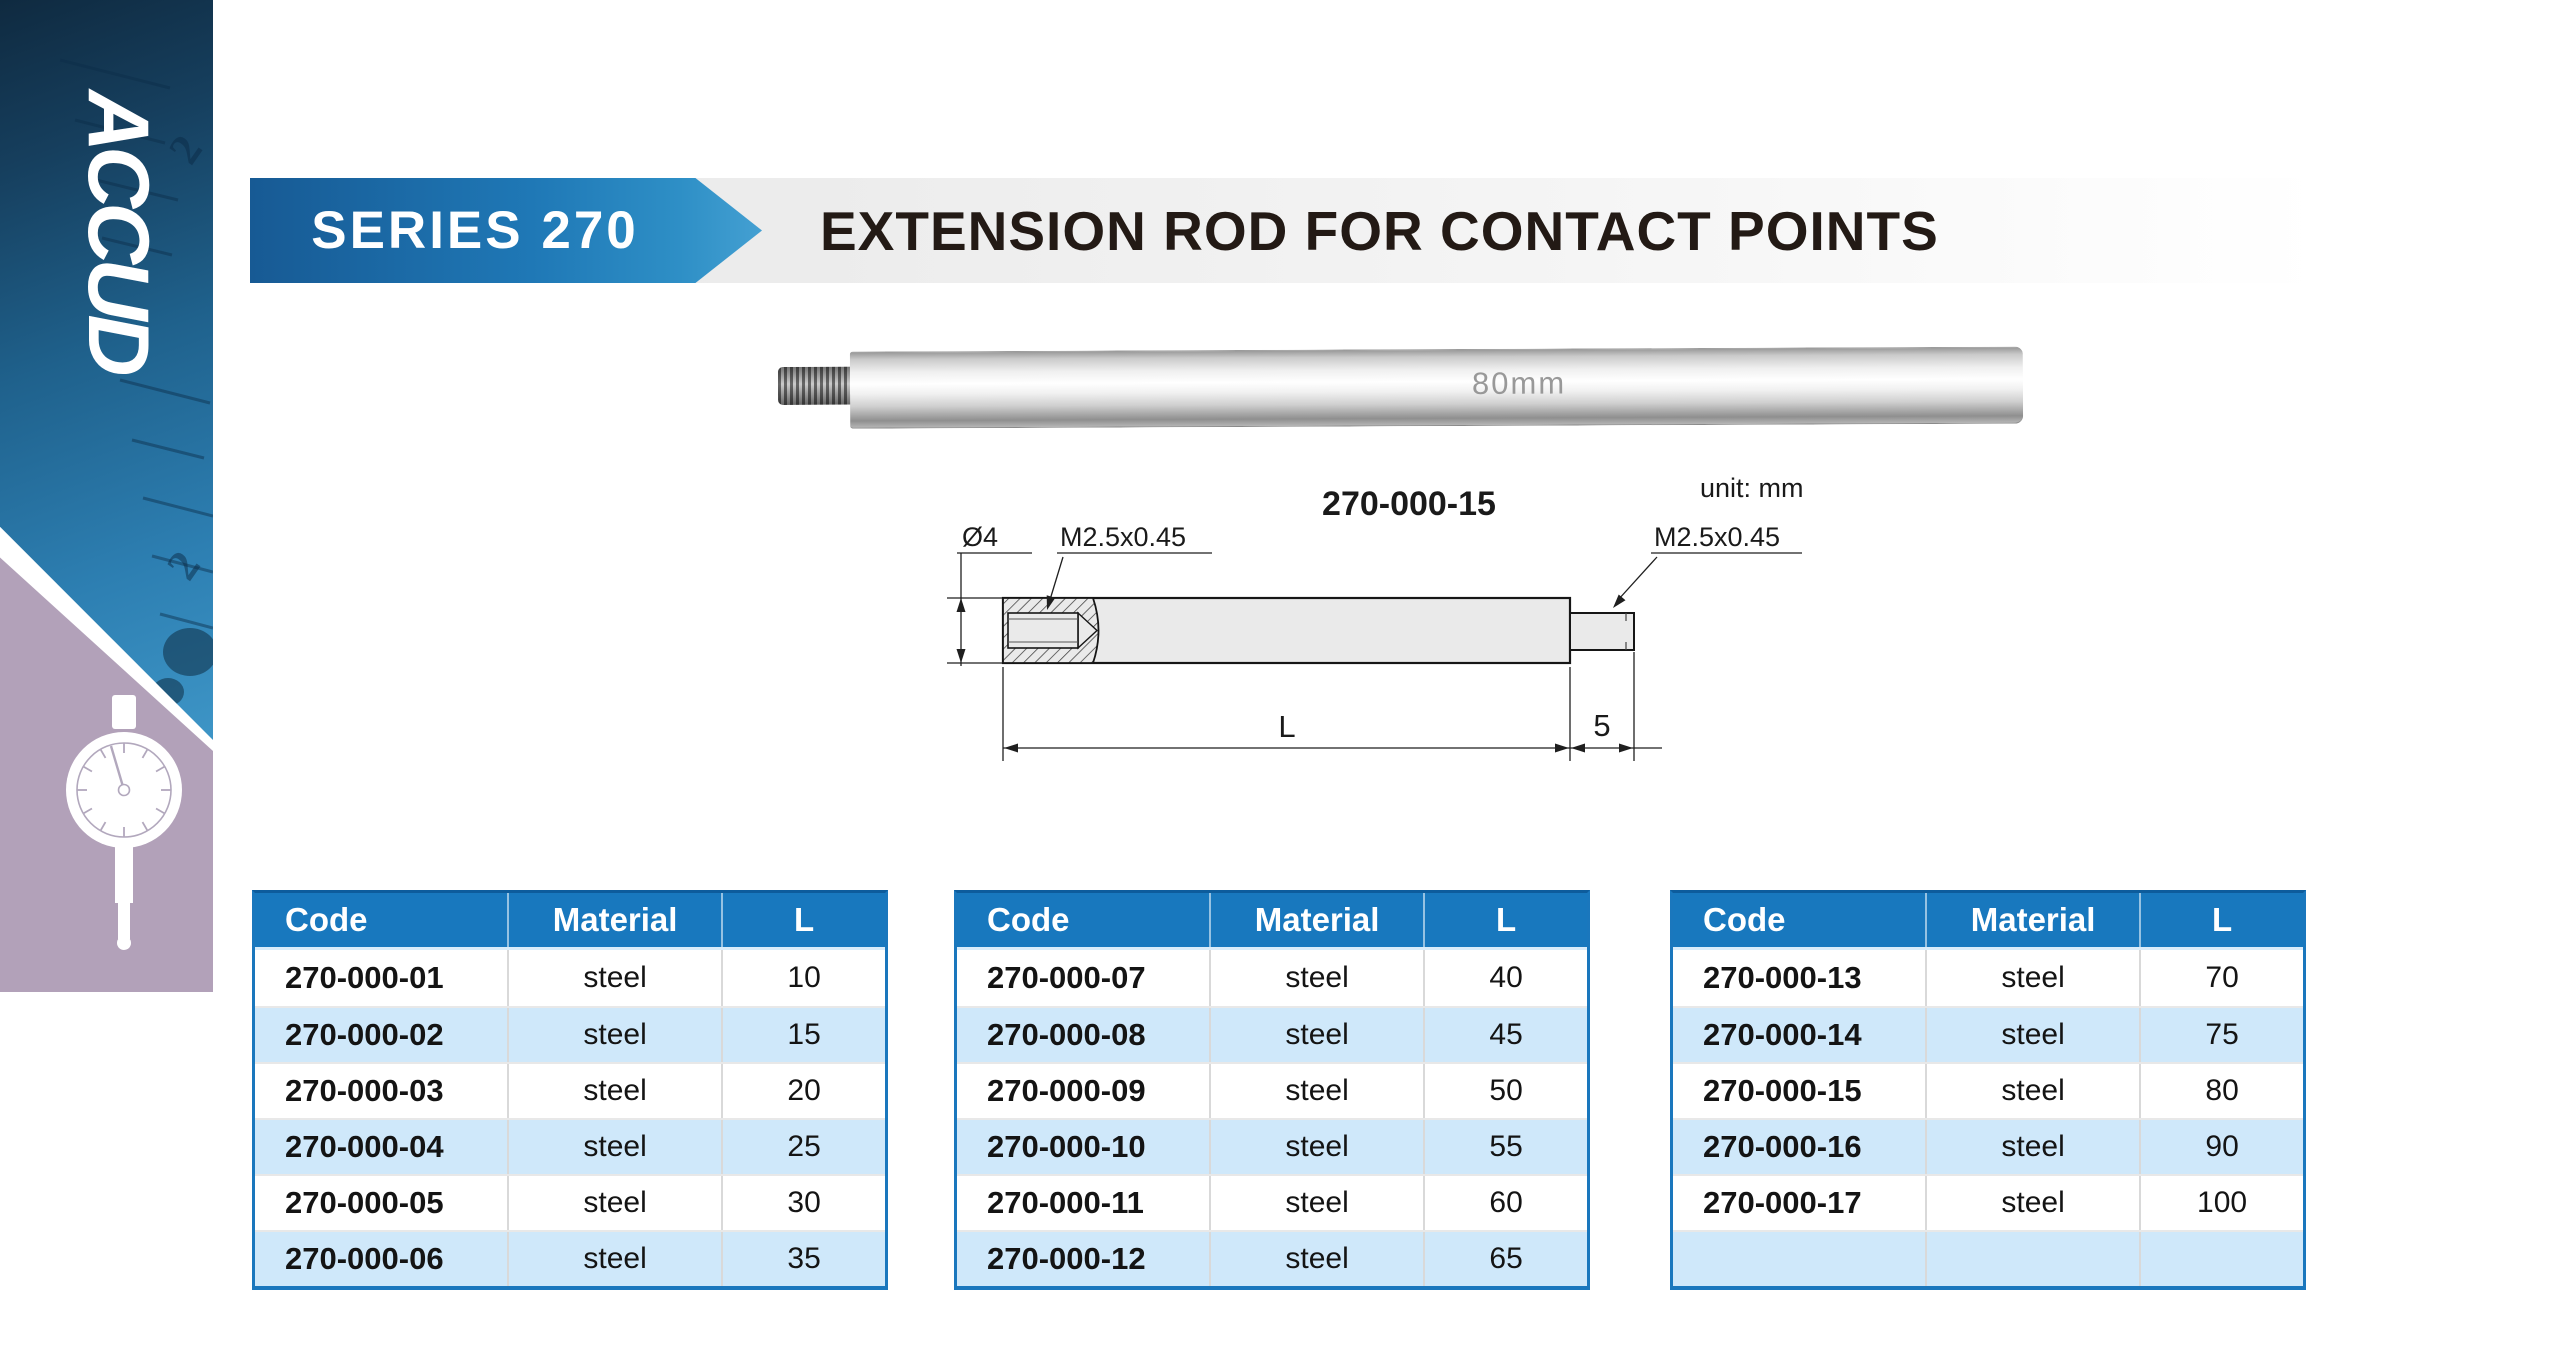 The width and height of the screenshot is (2551, 1358). I want to click on cell-length: 65, so click(1505, 1259).